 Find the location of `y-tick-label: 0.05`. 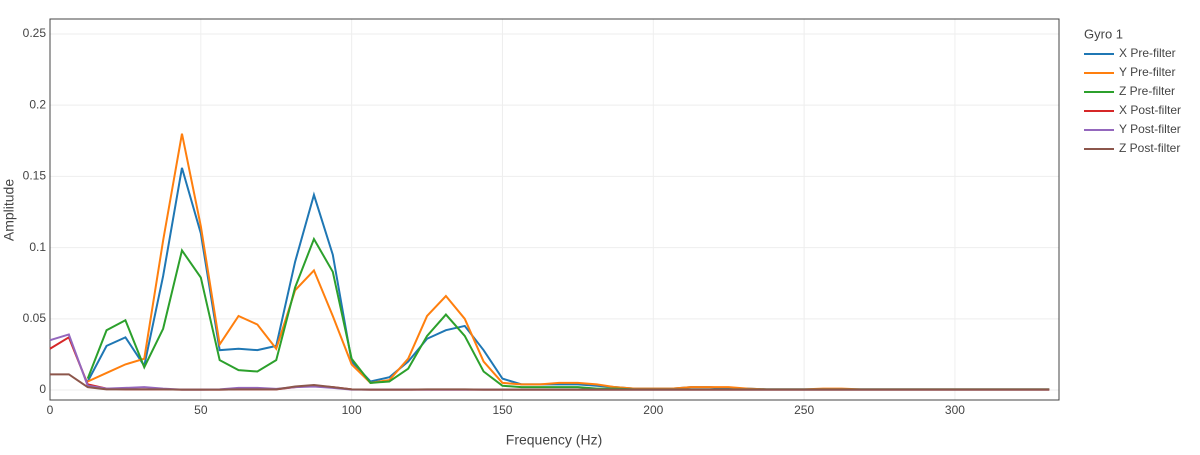

y-tick-label: 0.05 is located at coordinates (35, 318).